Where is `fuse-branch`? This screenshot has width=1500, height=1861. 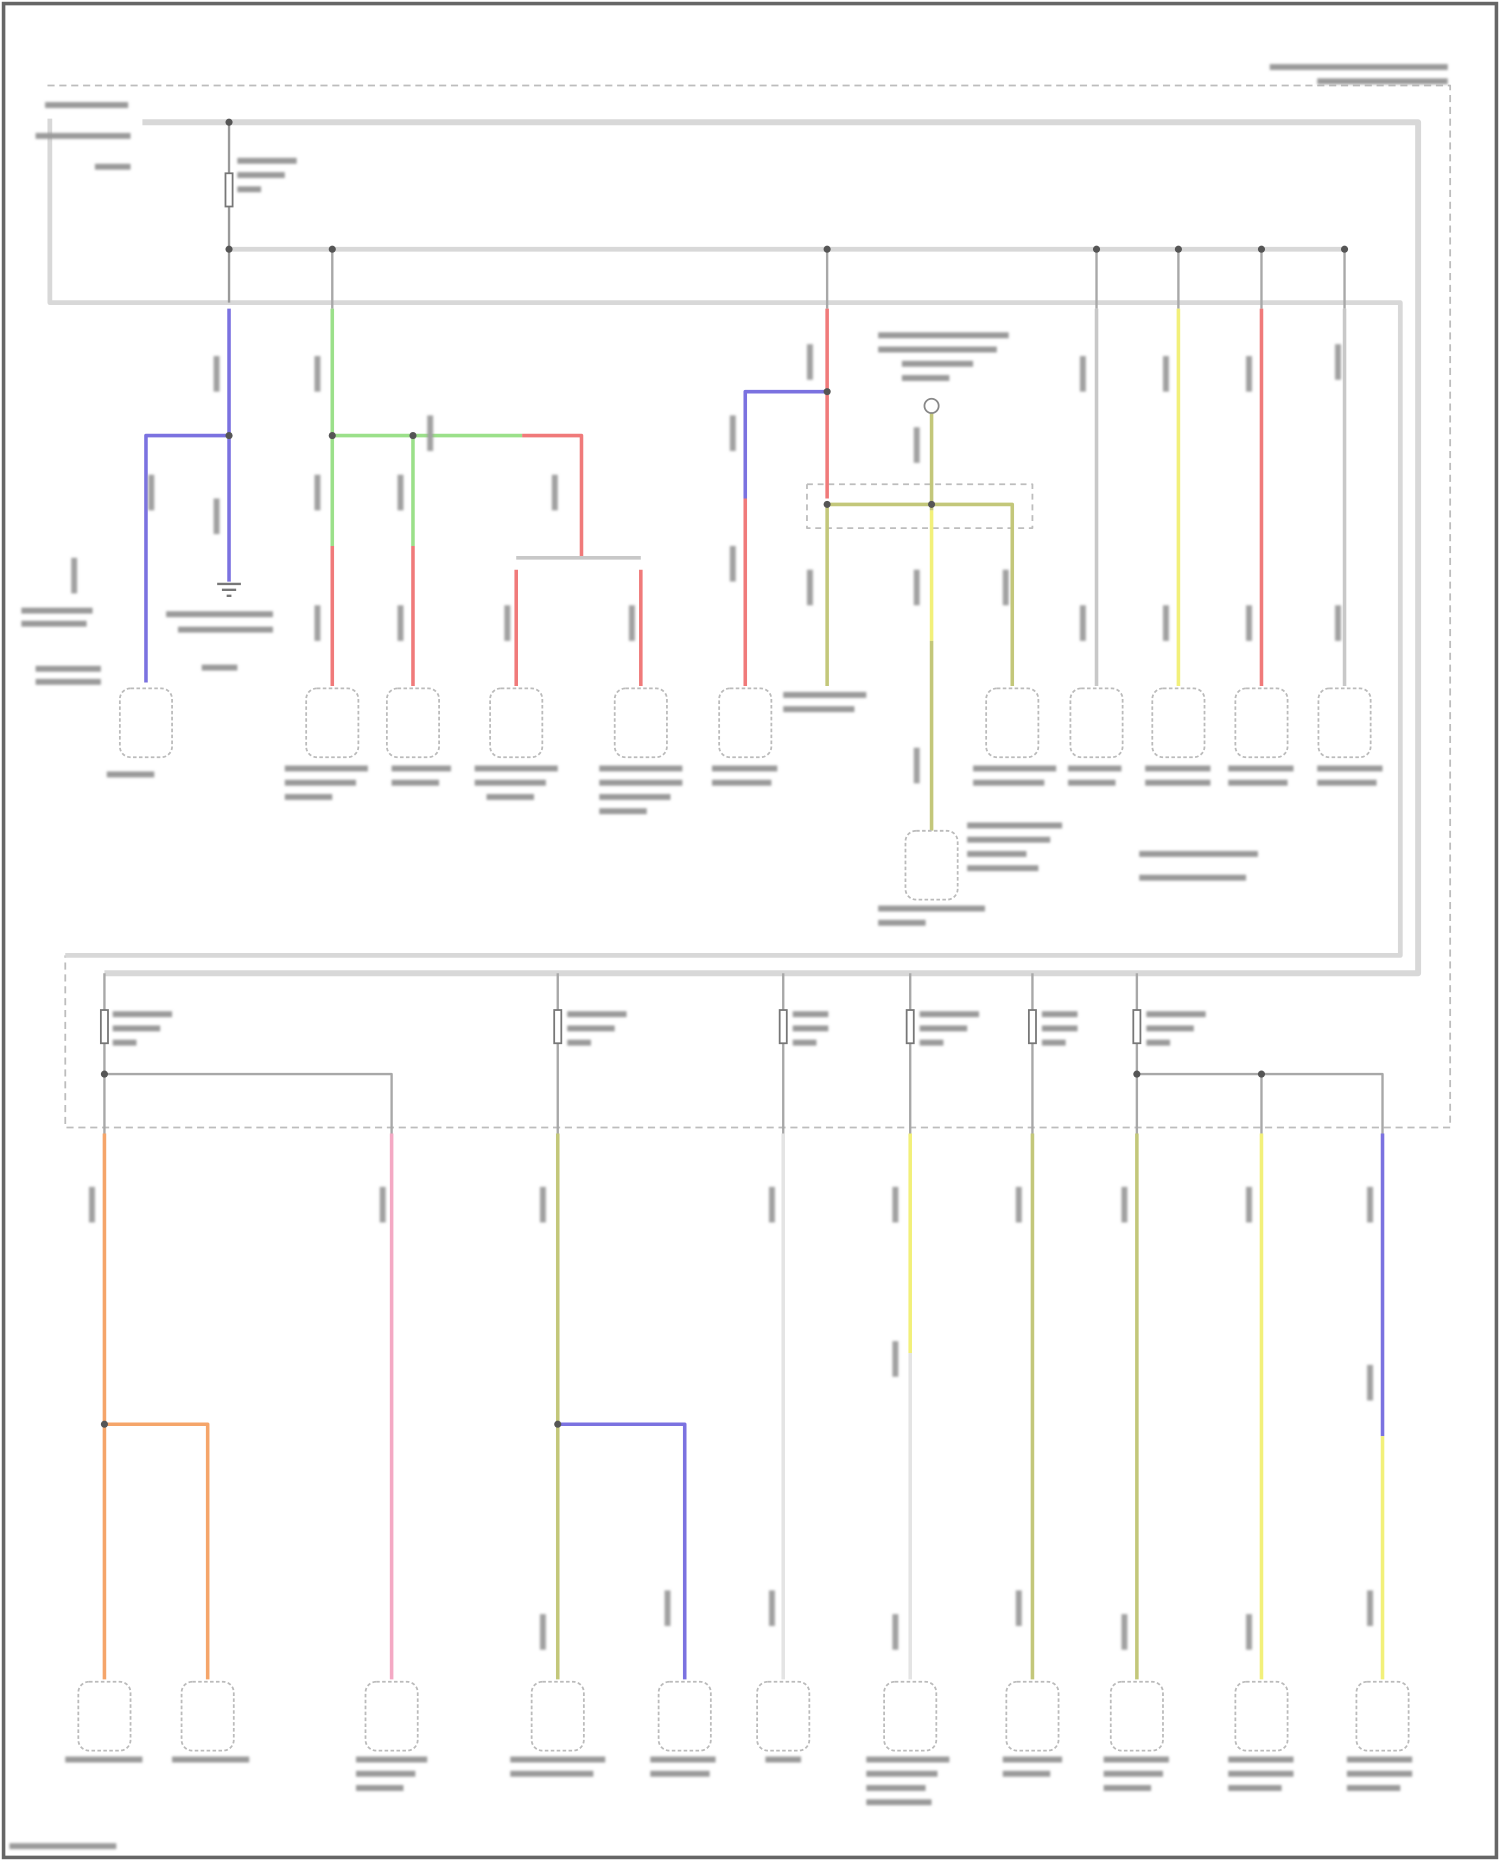
fuse-branch is located at coordinates (248, 1103).